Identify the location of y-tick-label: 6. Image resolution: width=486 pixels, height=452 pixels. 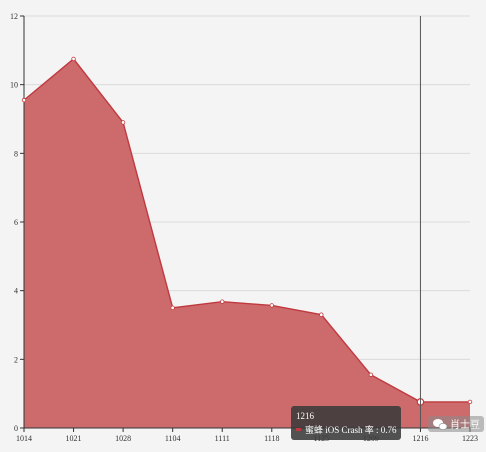
(16, 222).